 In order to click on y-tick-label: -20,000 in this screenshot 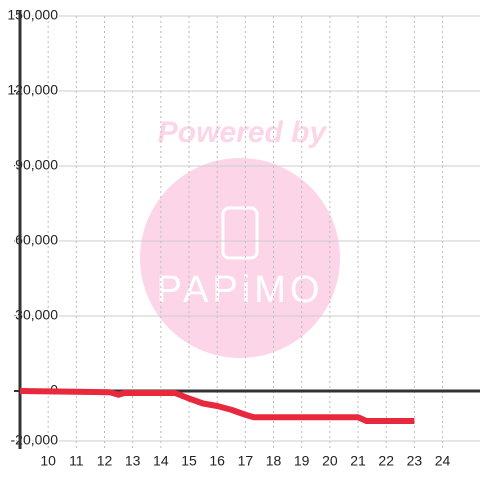, I will do `click(35, 440)`.